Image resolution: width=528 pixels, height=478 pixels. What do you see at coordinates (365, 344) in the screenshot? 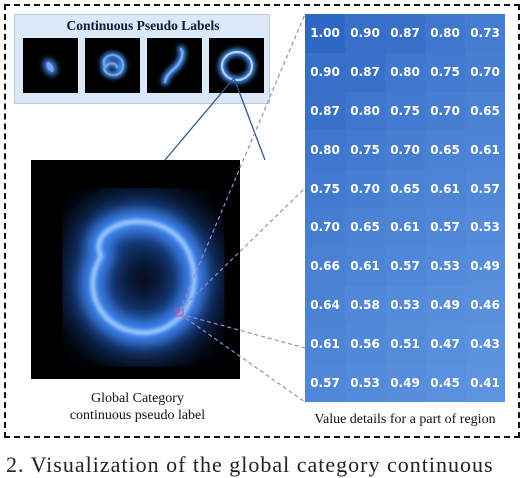
I see `grid-cell: 0.56` at bounding box center [365, 344].